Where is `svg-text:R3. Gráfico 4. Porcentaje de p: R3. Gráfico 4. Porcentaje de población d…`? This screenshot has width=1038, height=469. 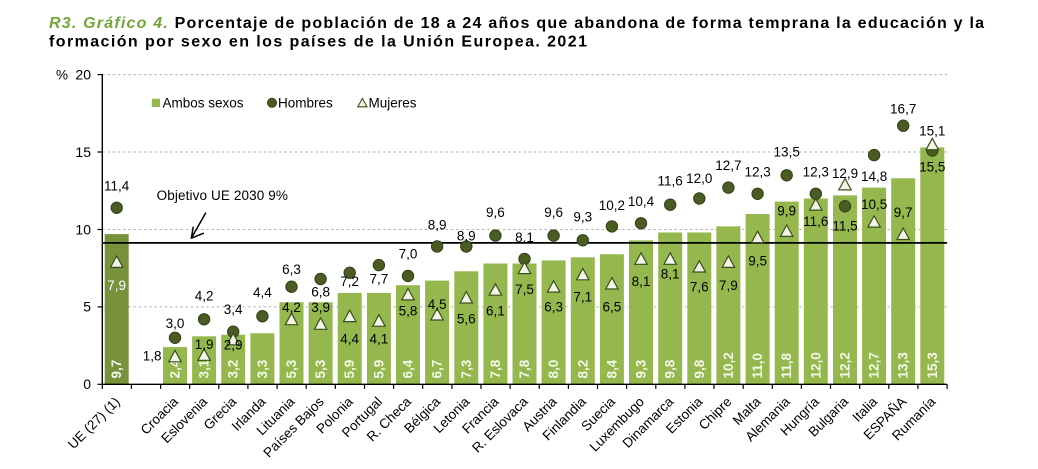
svg-text:R3. Gráfico 4. Porcentaje de p: R3. Gráfico 4. Porcentaje de población d… is located at coordinates (517, 23).